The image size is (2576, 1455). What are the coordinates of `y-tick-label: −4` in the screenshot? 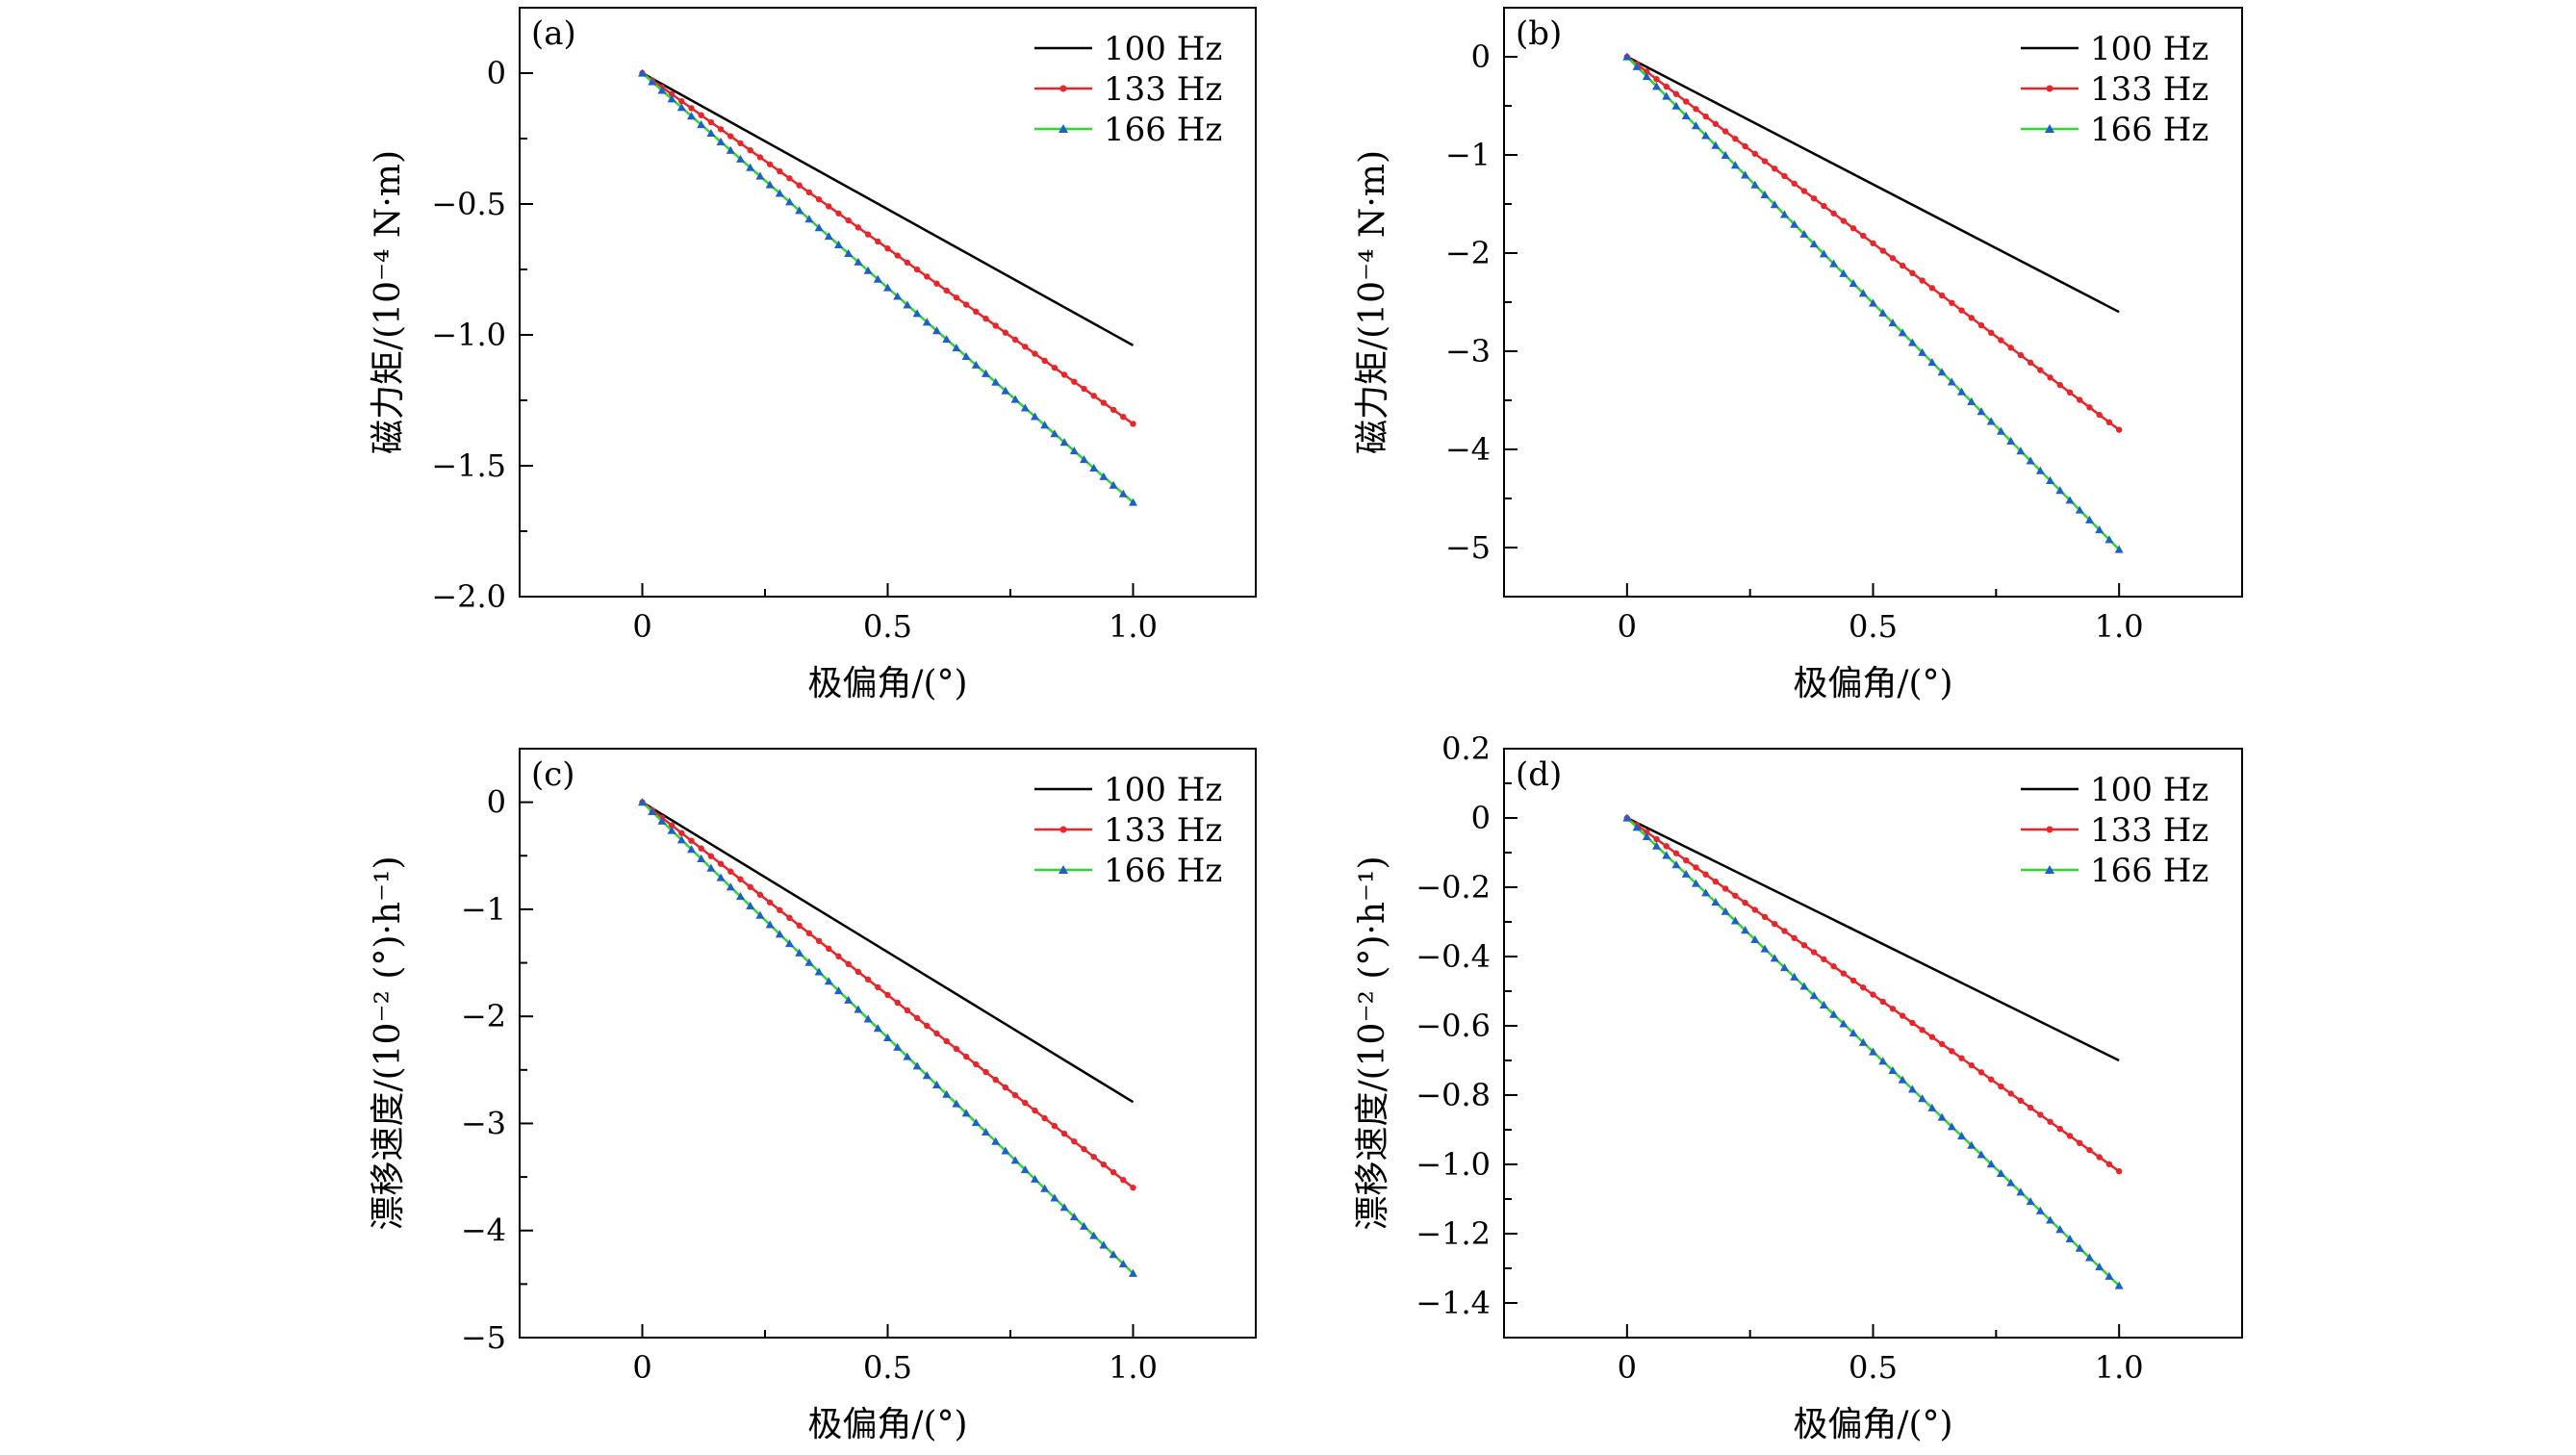 It's located at (1468, 450).